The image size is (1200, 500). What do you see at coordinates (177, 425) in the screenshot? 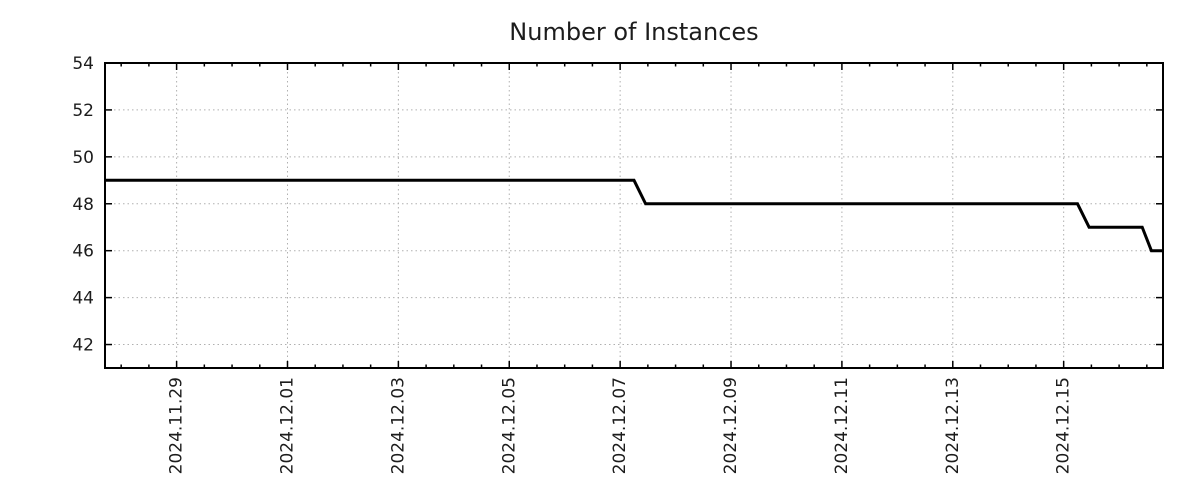
I see `x-tick-label: 2024.11.29` at bounding box center [177, 425].